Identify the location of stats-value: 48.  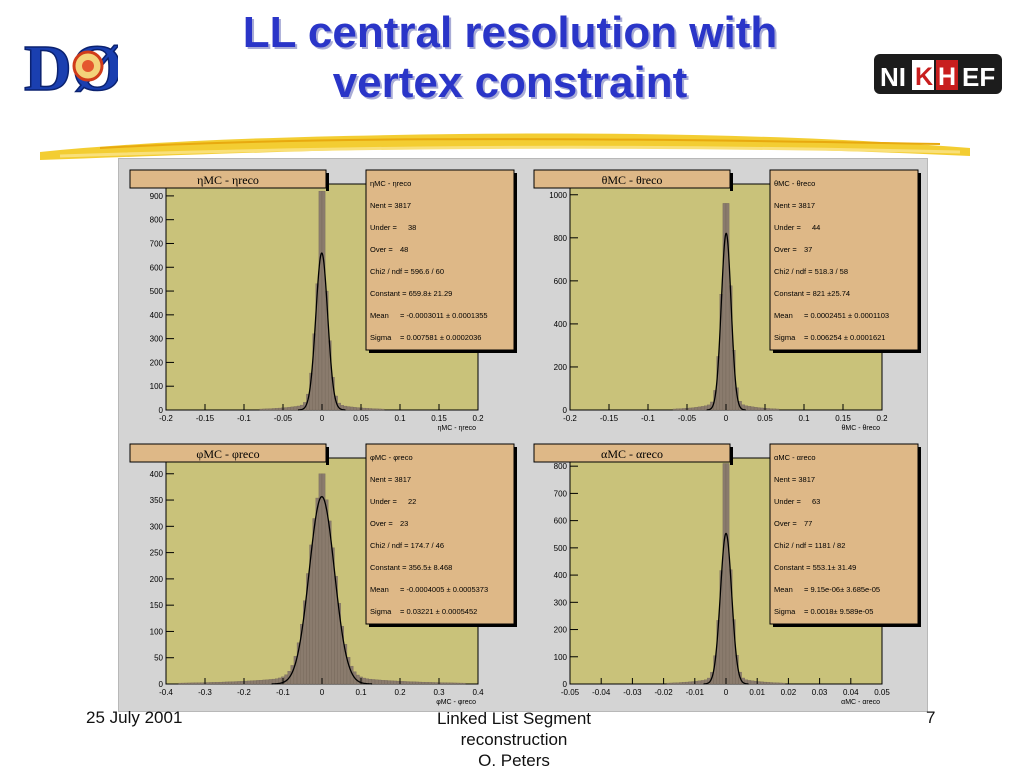
(404, 249).